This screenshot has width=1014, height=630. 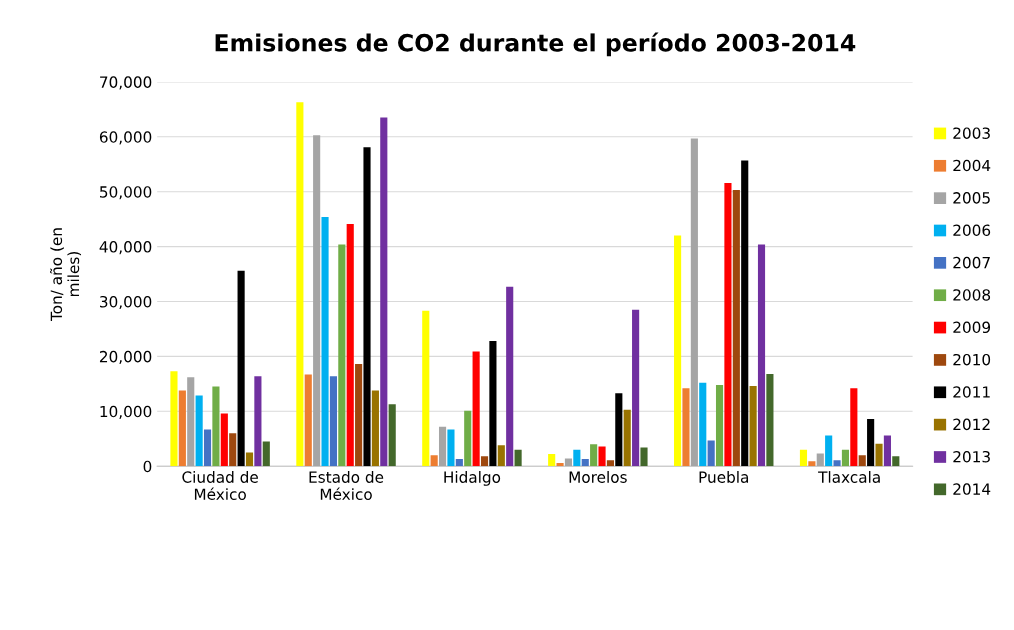 What do you see at coordinates (972, 295) in the screenshot?
I see `legend-label: 2008` at bounding box center [972, 295].